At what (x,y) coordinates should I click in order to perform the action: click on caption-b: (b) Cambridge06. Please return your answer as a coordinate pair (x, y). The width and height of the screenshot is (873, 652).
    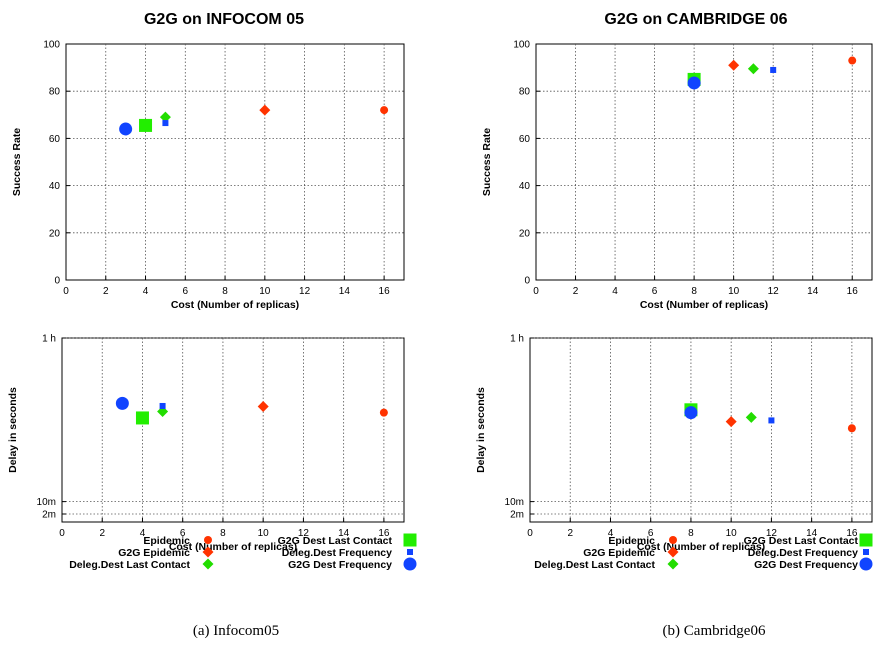
    Looking at the image, I should click on (714, 631).